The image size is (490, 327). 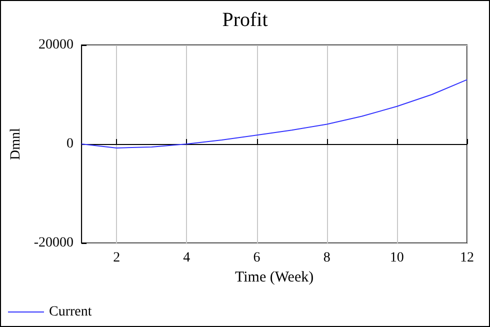 I want to click on y-tick-label: 20000, so click(x=56, y=45).